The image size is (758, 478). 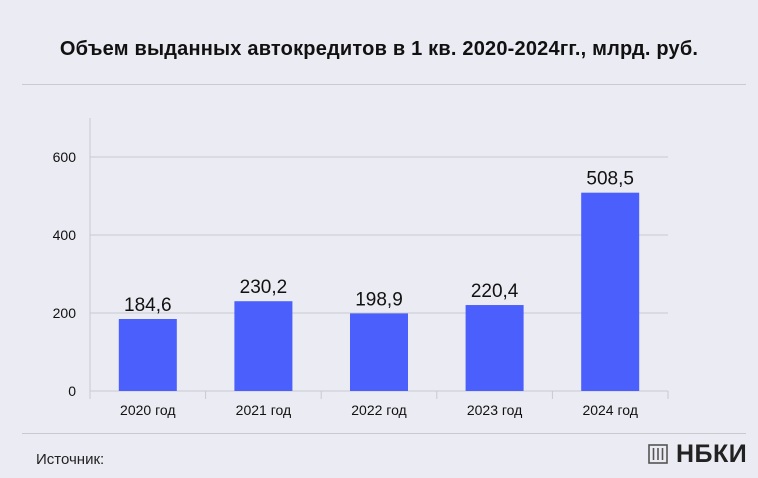 What do you see at coordinates (609, 410) in the screenshot?
I see `x-tick-label: 2024 год` at bounding box center [609, 410].